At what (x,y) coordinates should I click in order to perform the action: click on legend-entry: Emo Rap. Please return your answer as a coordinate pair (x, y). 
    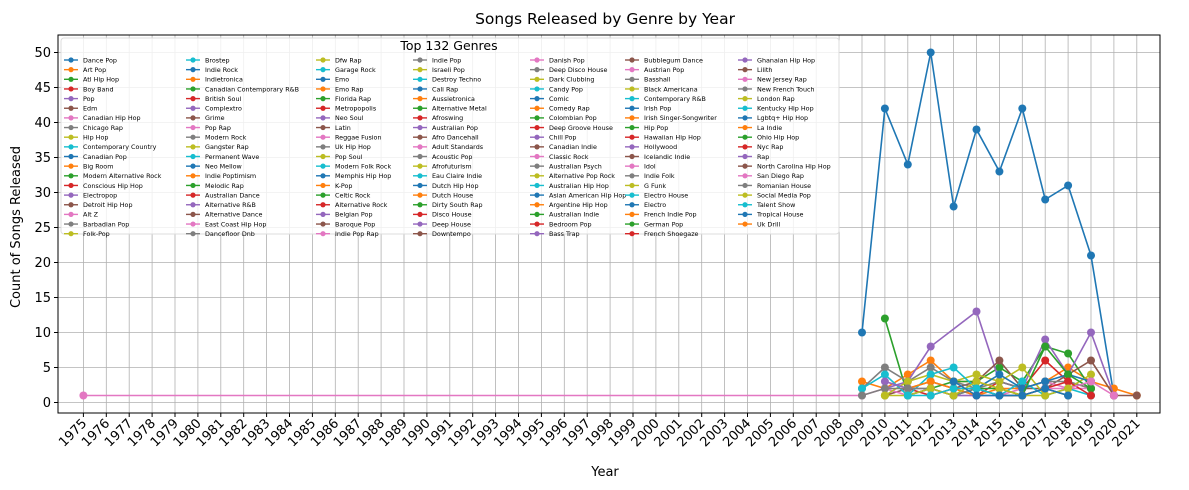
    Looking at the image, I should click on (339, 89).